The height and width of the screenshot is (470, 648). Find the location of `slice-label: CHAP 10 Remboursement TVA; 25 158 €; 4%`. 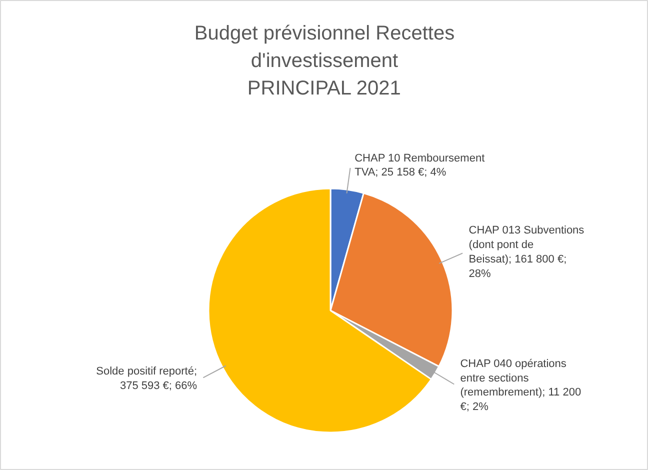

slice-label: CHAP 10 Remboursement TVA; 25 158 €; 4% is located at coordinates (419, 165).